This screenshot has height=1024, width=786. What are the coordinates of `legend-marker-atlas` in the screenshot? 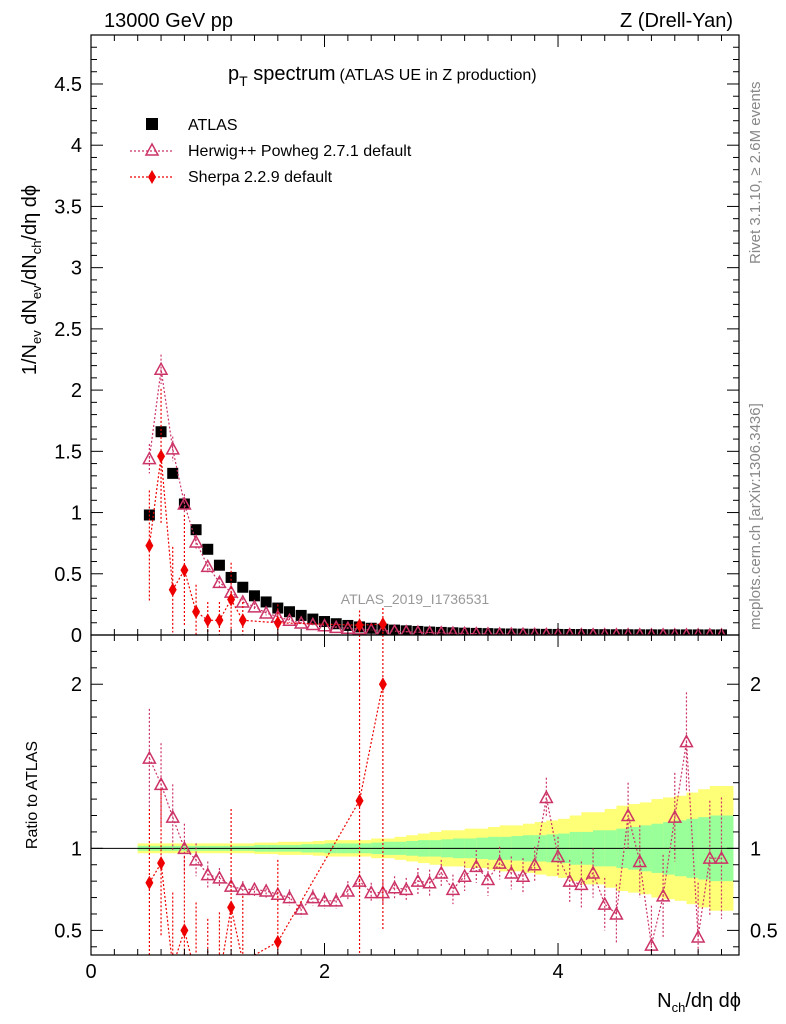 It's located at (152, 124).